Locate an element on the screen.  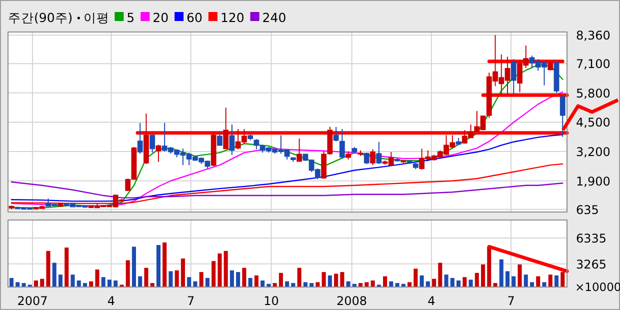
y-tick-label: 8,360 is located at coordinates (593, 35).